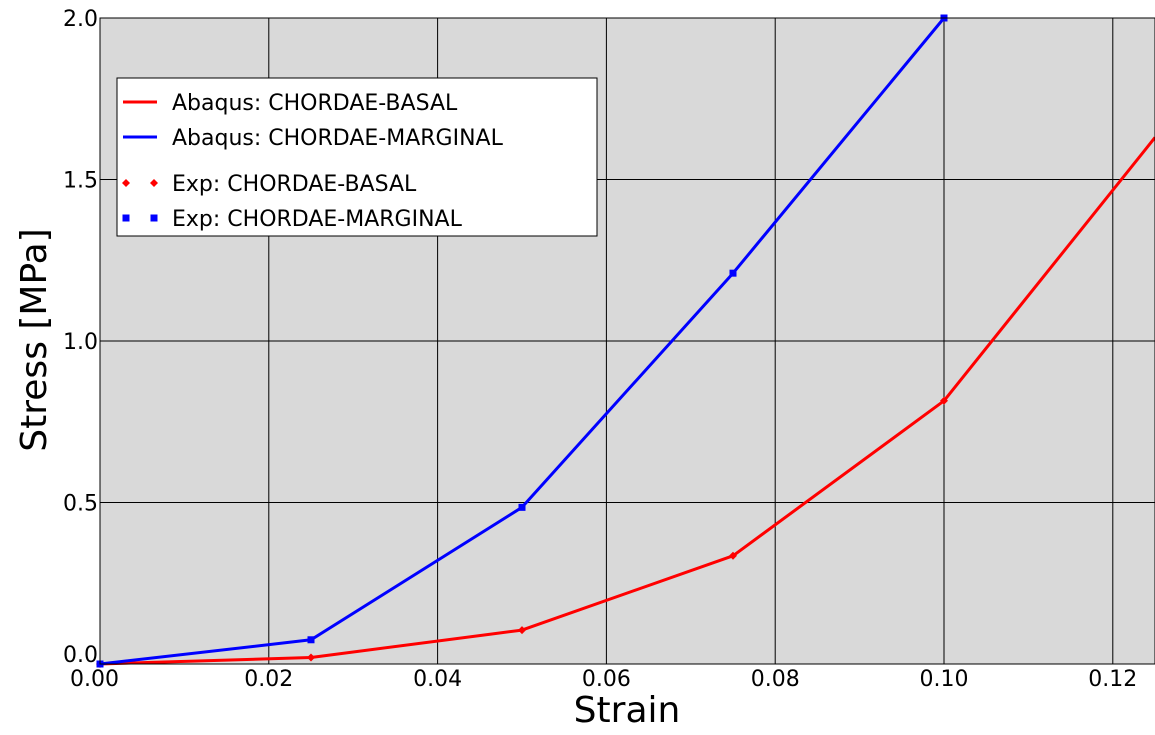 This screenshot has height=735, width=1155. Describe the element at coordinates (80, 342) in the screenshot. I see `y-tick-label: 1.0` at that location.